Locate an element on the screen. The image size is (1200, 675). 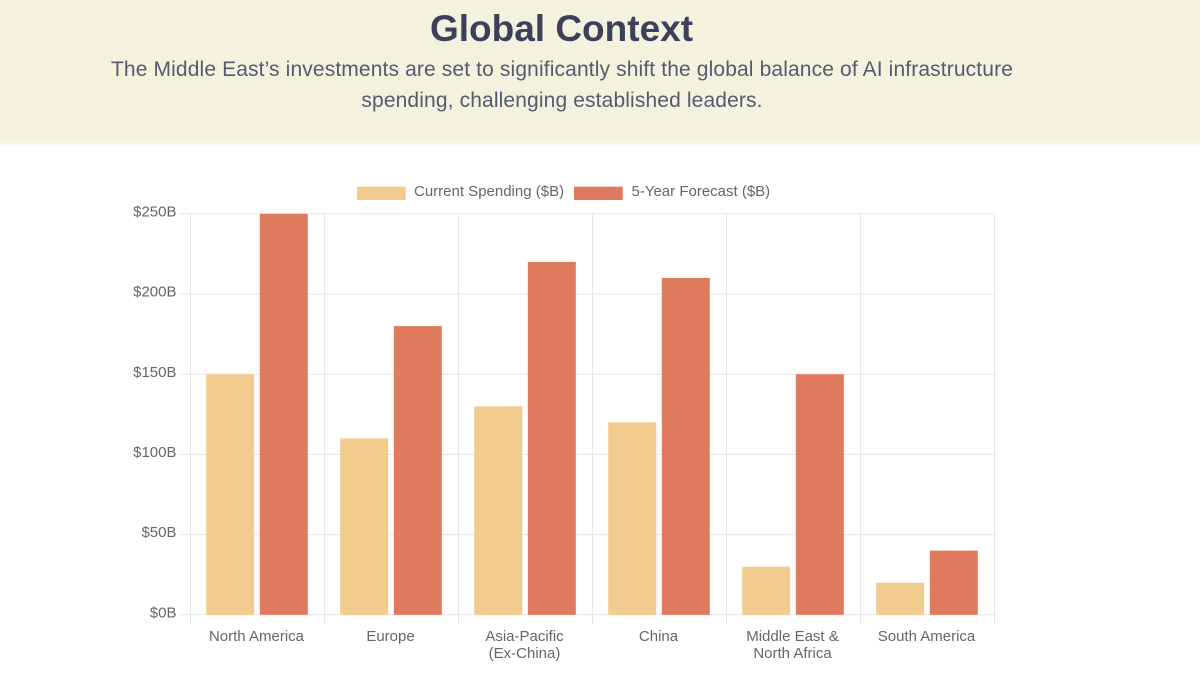
svg-text: Asia-Pacific is located at coordinates (524, 636).